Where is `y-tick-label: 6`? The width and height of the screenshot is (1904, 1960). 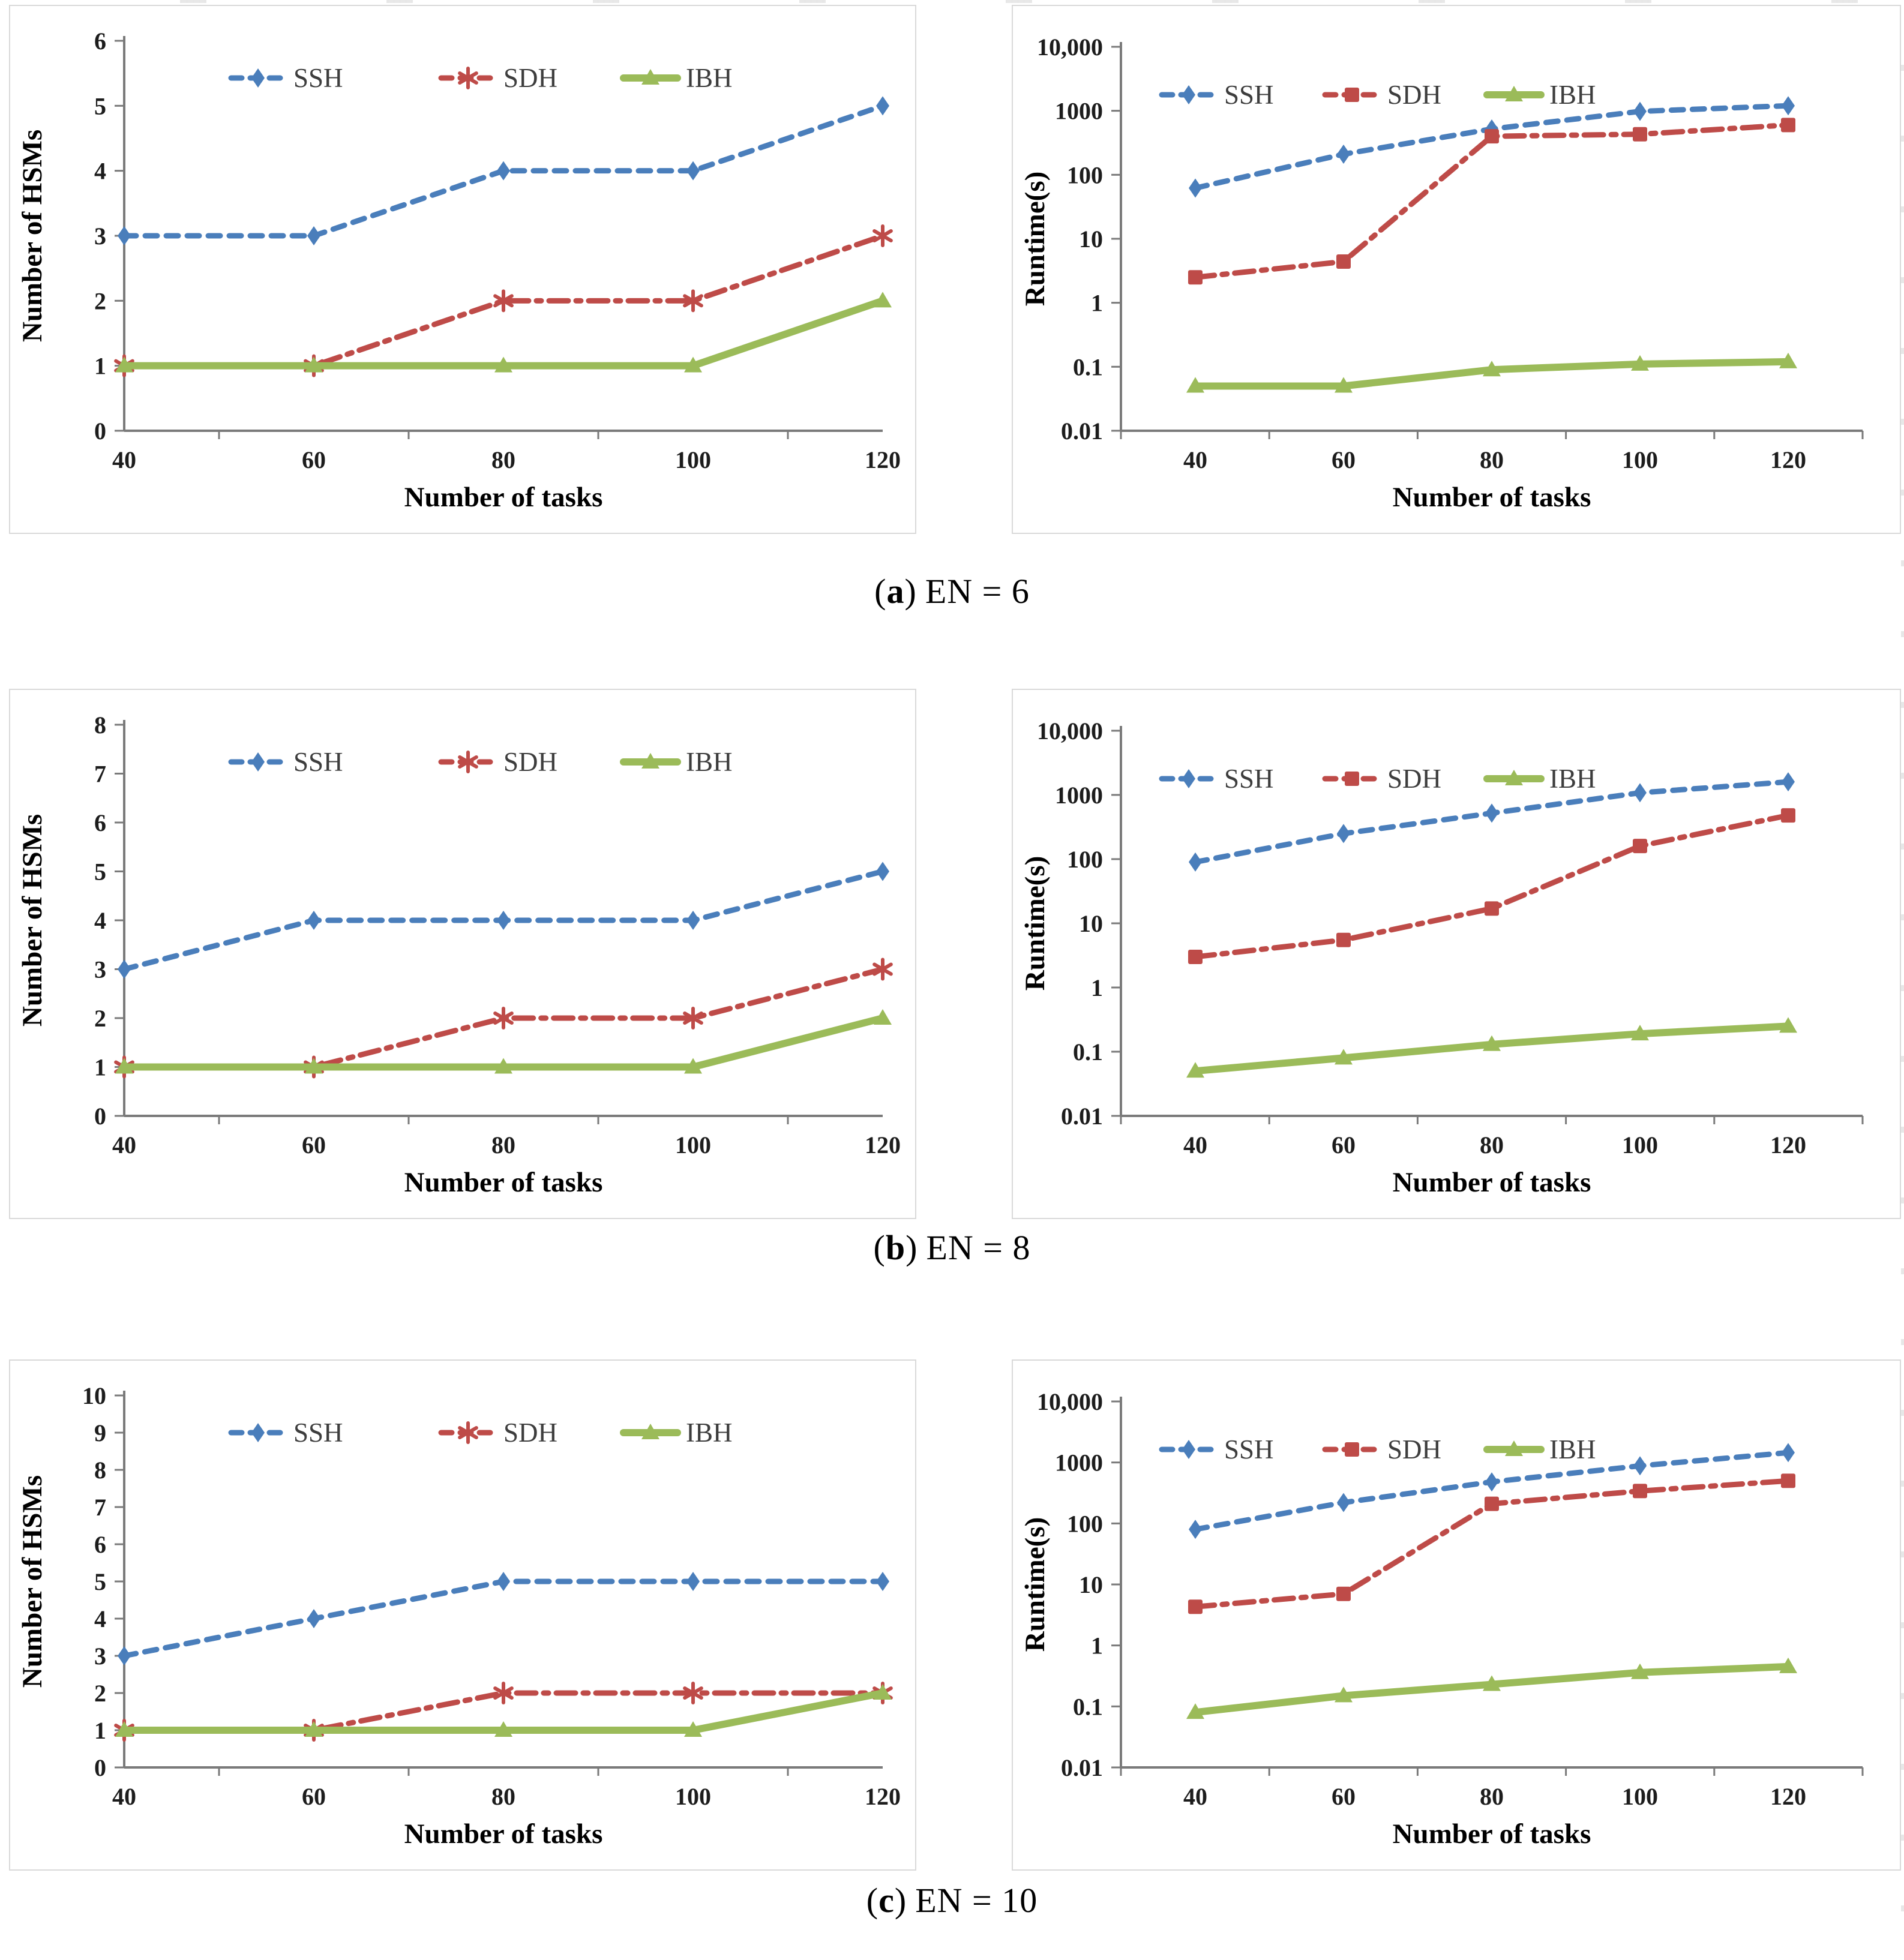 y-tick-label: 6 is located at coordinates (100, 822).